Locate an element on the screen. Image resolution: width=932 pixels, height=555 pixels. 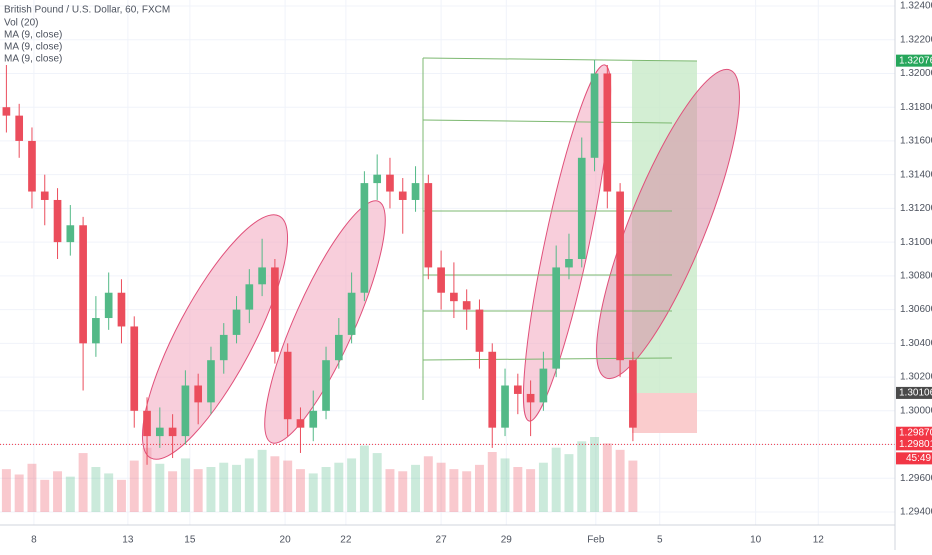
x-tick-label: Feb is located at coordinates (596, 540).